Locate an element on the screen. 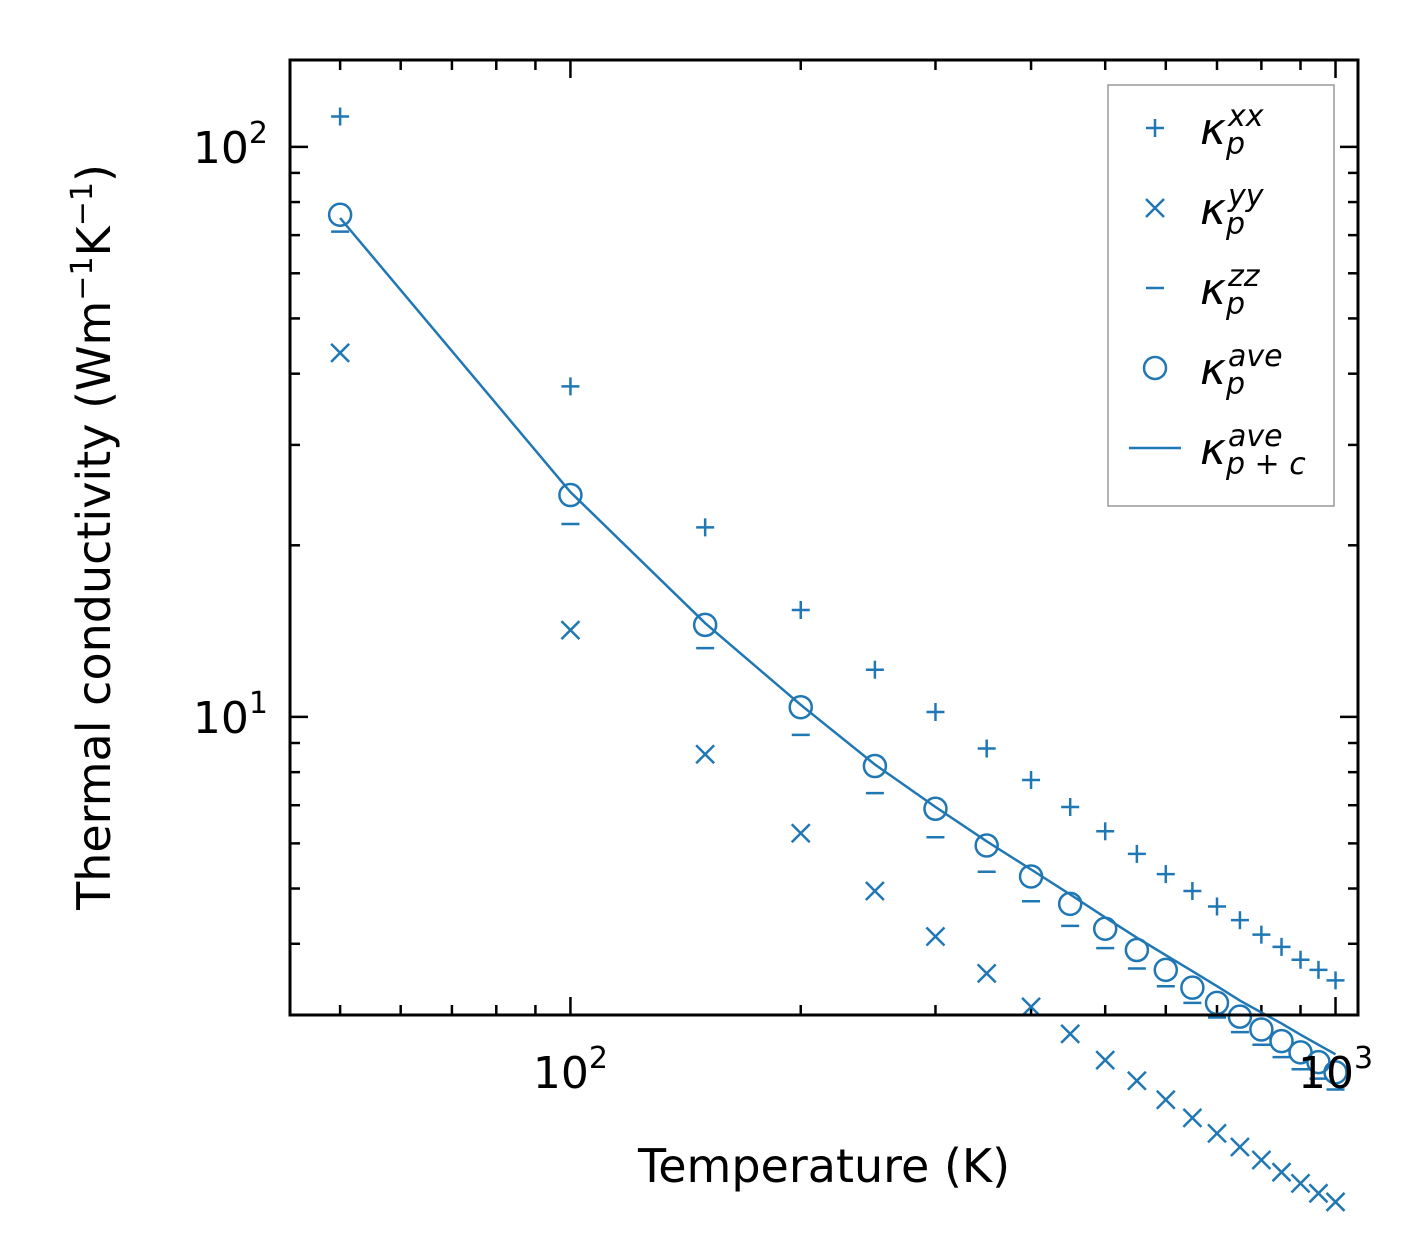 This screenshot has width=1420, height=1254. x-tick-label: 10³ is located at coordinates (1335, 1070).